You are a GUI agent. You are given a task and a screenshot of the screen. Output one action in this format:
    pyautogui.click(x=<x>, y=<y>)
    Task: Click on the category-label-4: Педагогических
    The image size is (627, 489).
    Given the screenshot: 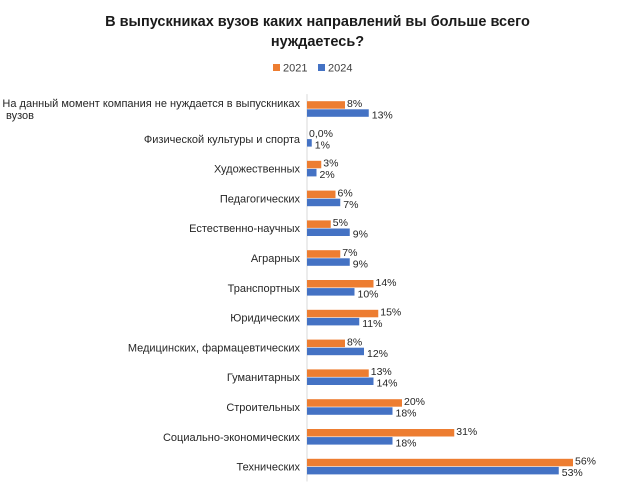 What is the action you would take?
    pyautogui.click(x=260, y=199)
    